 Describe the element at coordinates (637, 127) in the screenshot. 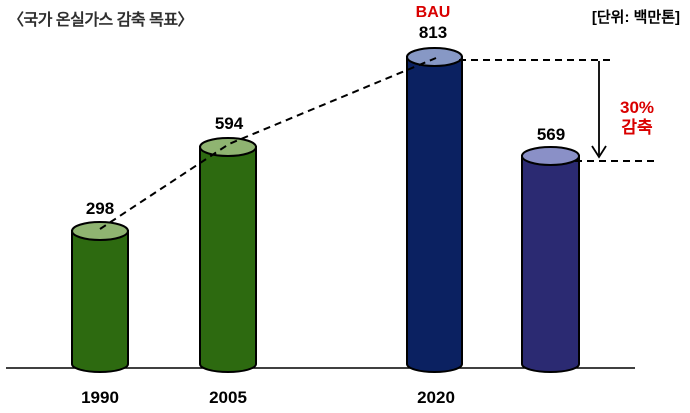

I see `reduction-word: 감축` at that location.